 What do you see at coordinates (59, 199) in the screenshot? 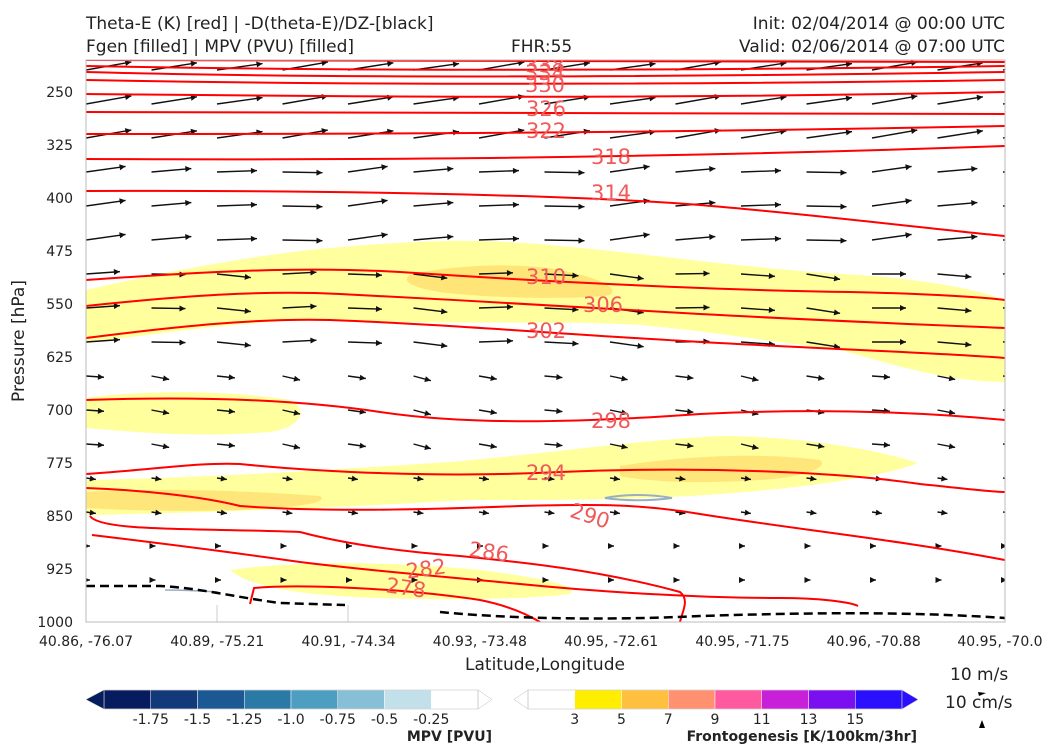
I see `y-tick-label: 400` at bounding box center [59, 199].